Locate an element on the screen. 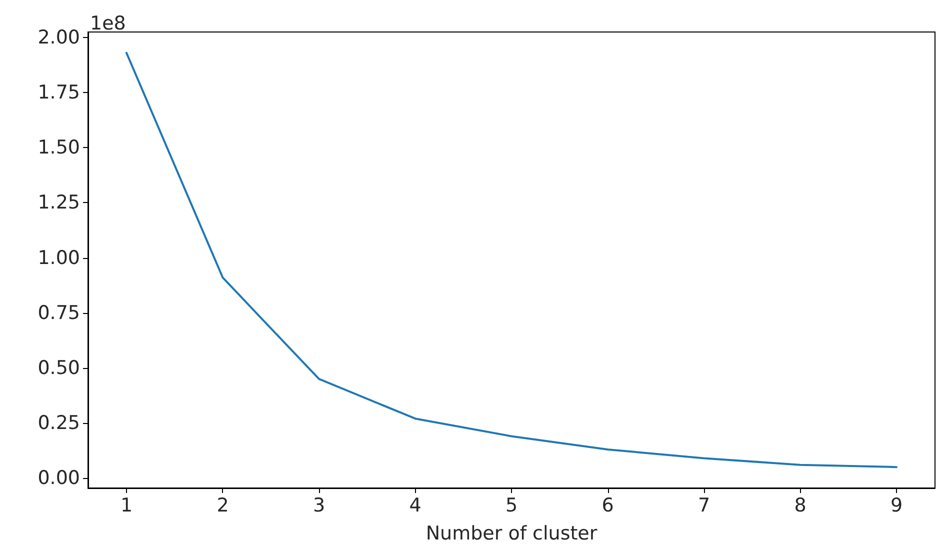 Image resolution: width=948 pixels, height=558 pixels. x-axis-title: Number of cluster is located at coordinates (512, 533).